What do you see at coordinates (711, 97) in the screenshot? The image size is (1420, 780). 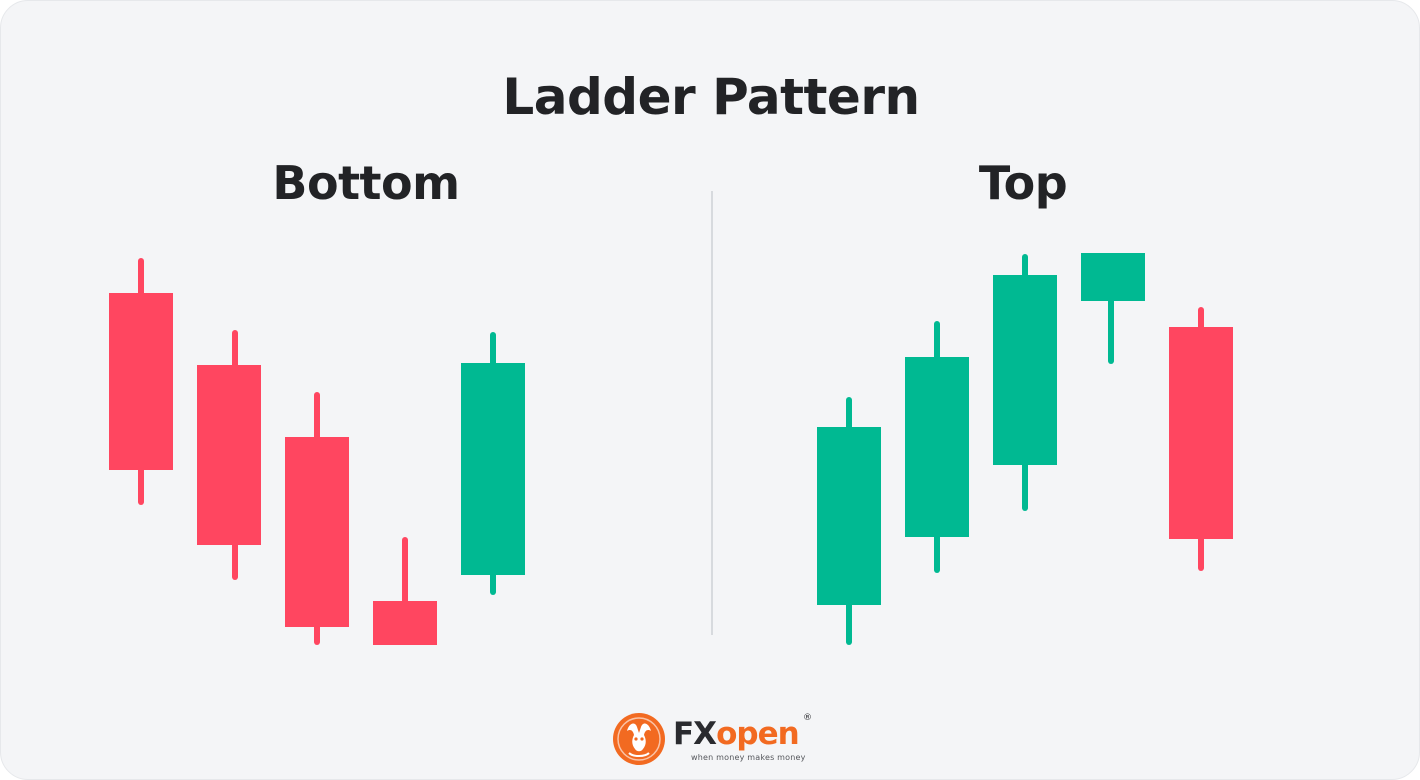 I see `page-title: Ladder Pattern` at bounding box center [711, 97].